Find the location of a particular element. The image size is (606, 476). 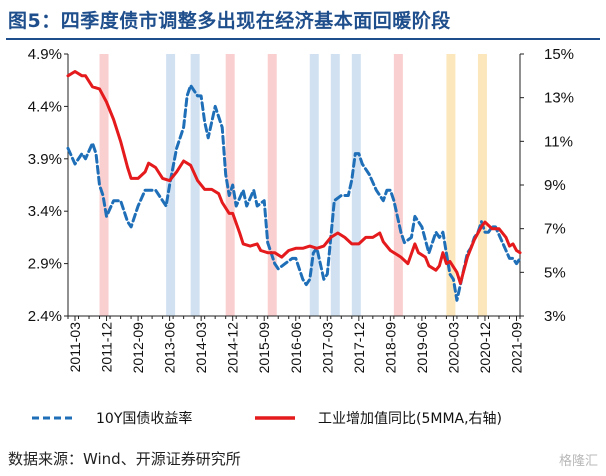

source-note: 数据来源：Wind、开源证券研究所 is located at coordinates (124, 459).